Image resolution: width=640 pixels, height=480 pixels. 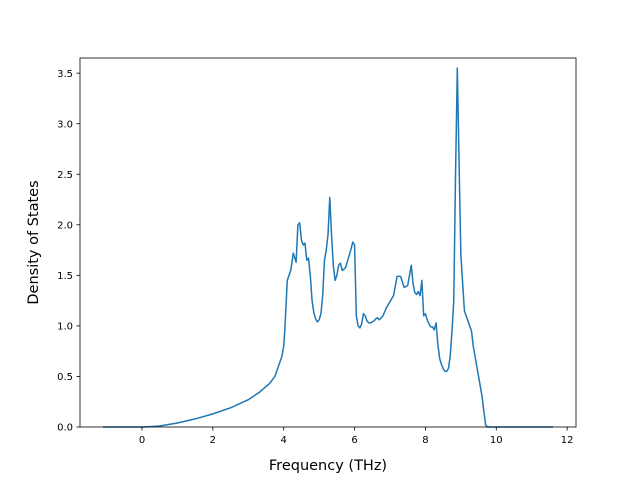 What do you see at coordinates (65, 276) in the screenshot?
I see `y-tick-label: 1.5` at bounding box center [65, 276].